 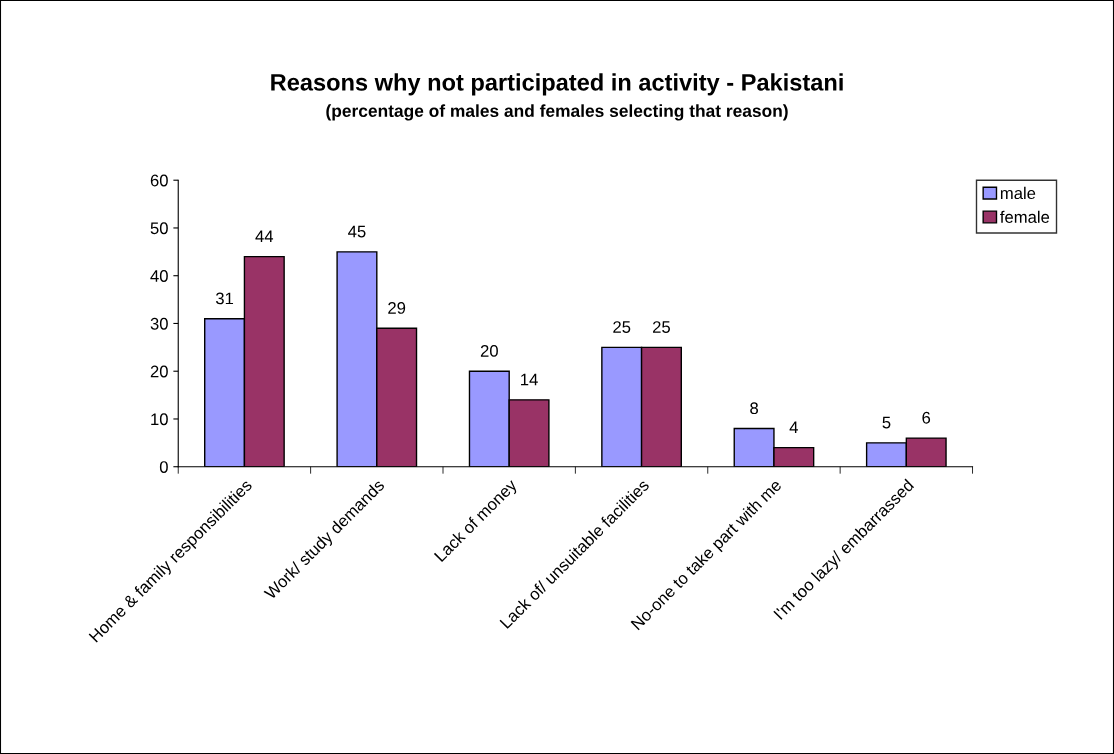 What do you see at coordinates (159, 228) in the screenshot?
I see `y-tick-label: 50` at bounding box center [159, 228].